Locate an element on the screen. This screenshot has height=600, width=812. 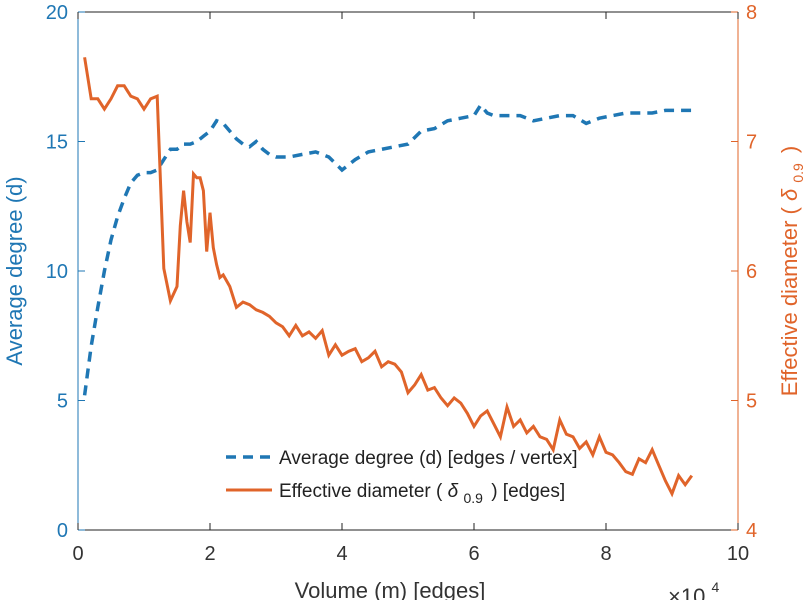
legend-label-ed-symbol: δ is located at coordinates (453, 491).